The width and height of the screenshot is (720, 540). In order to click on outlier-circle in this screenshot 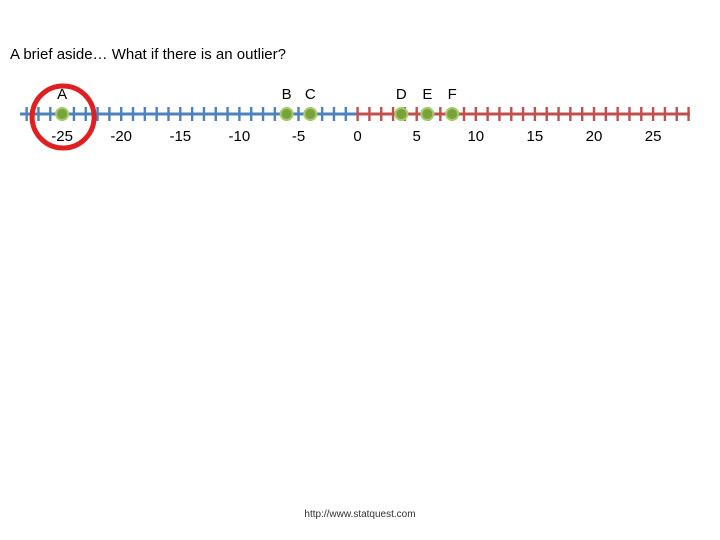, I will do `click(63, 117)`.